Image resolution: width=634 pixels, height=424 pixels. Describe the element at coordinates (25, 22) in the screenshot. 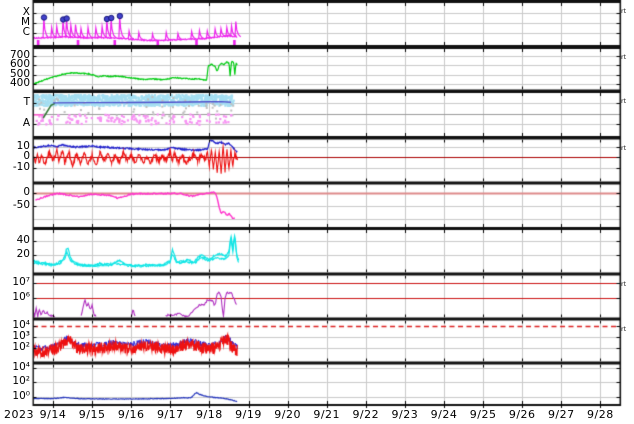

I see `y-tick-label: M` at that location.